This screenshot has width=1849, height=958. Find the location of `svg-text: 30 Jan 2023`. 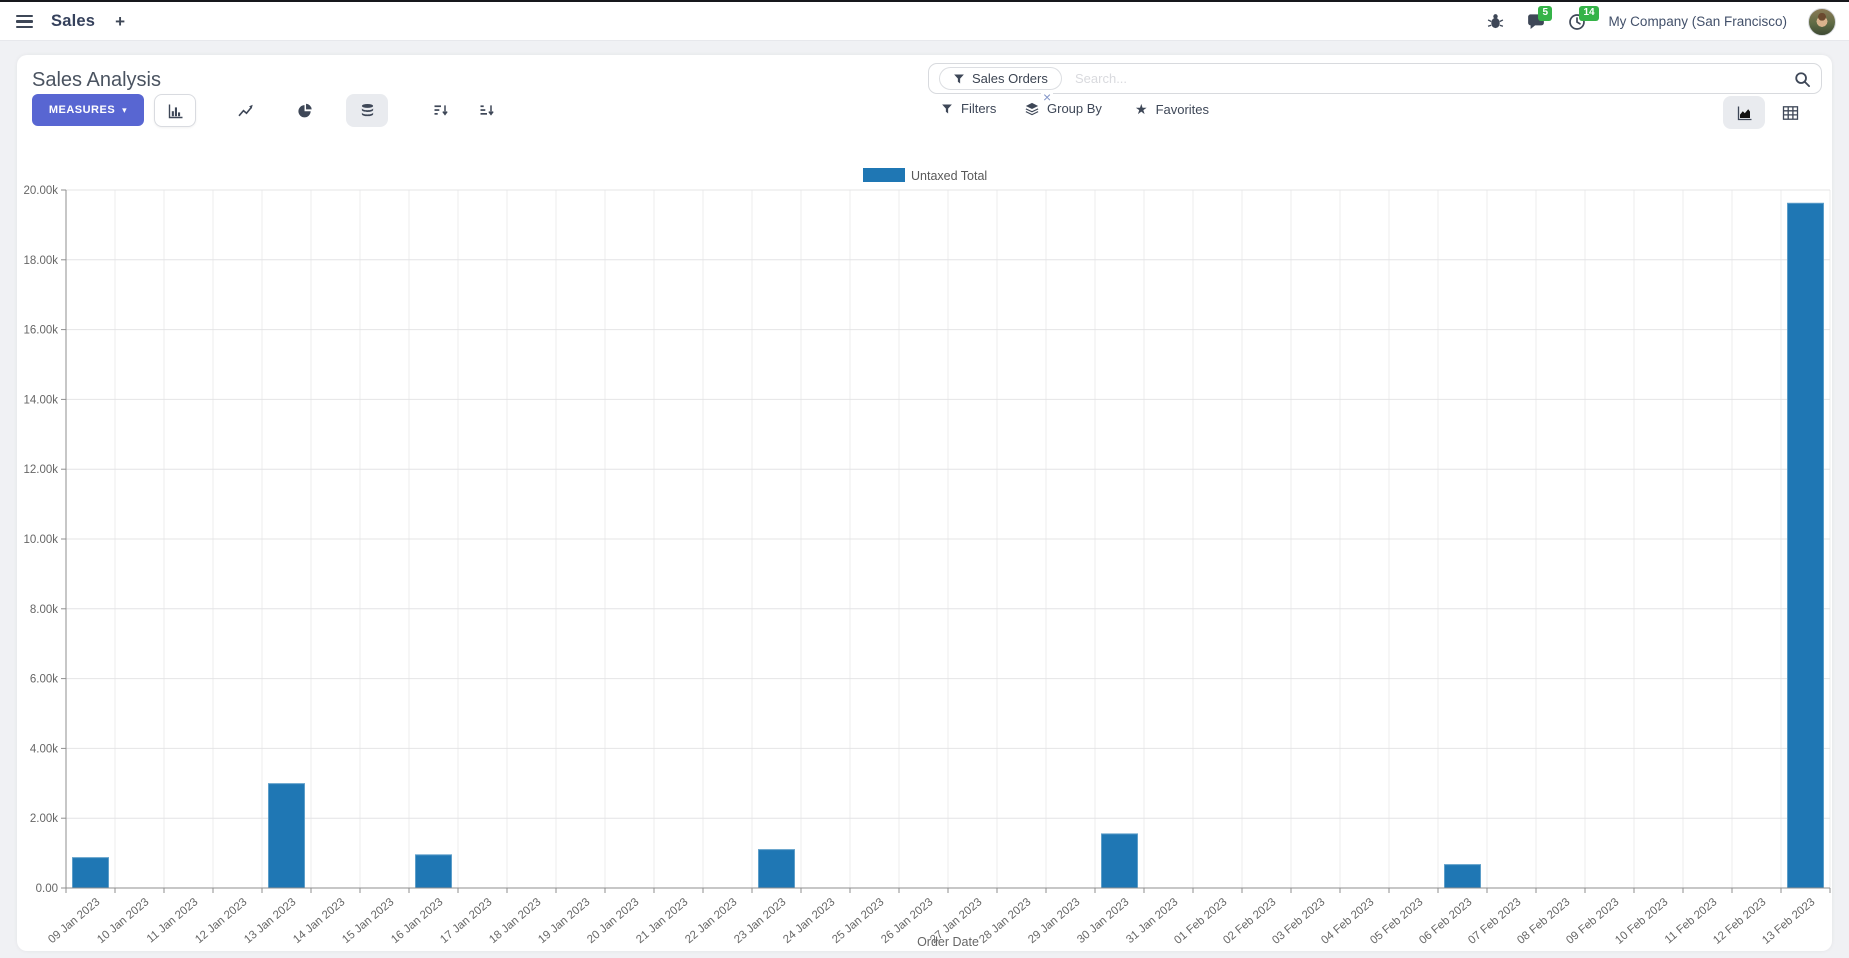

svg-text: 30 Jan 2023 is located at coordinates (1103, 921).